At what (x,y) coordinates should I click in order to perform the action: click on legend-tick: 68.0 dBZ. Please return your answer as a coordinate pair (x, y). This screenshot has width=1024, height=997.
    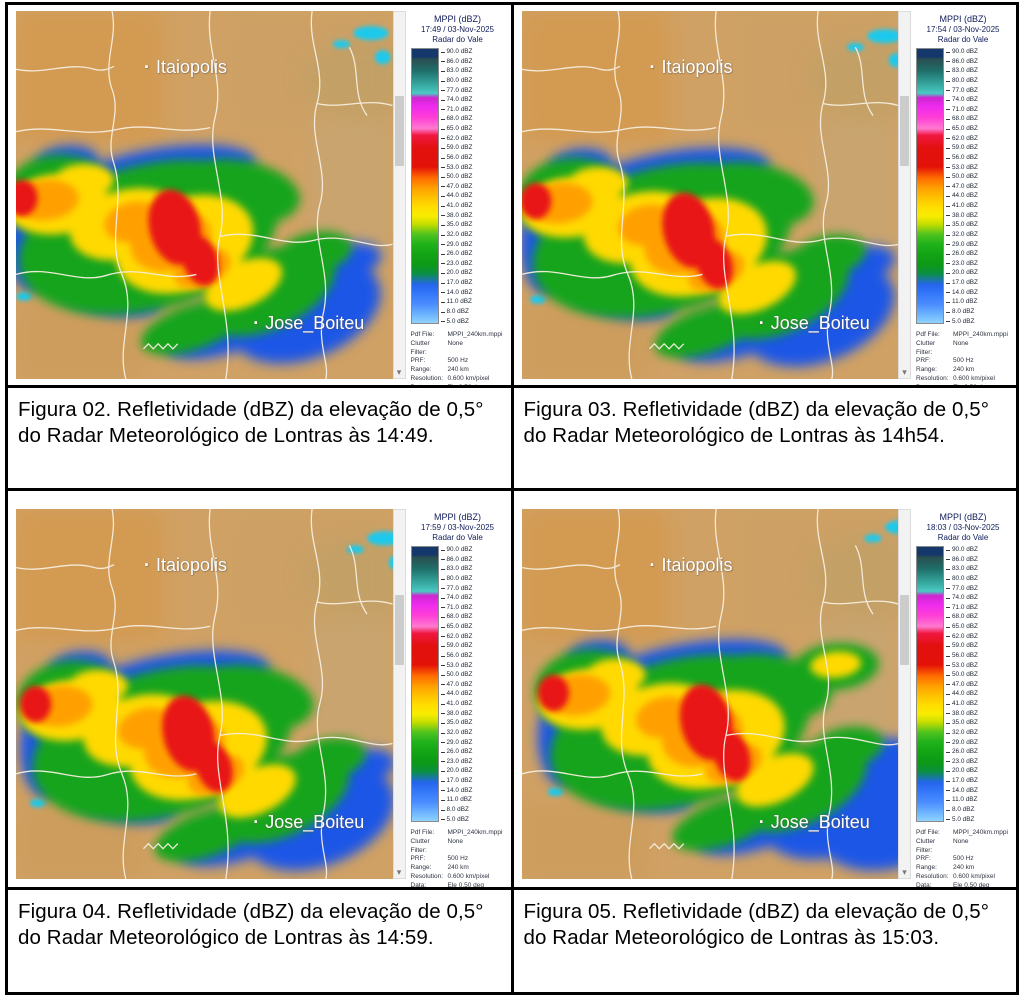
    Looking at the image, I should click on (456, 616).